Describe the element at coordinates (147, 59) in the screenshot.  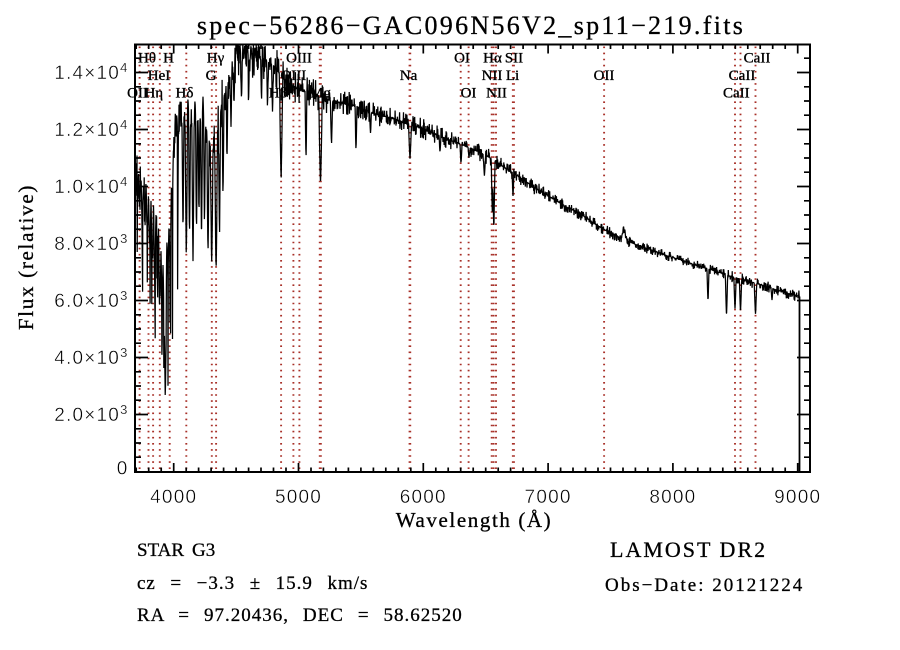
I see `svg-text: Hθ` at that location.